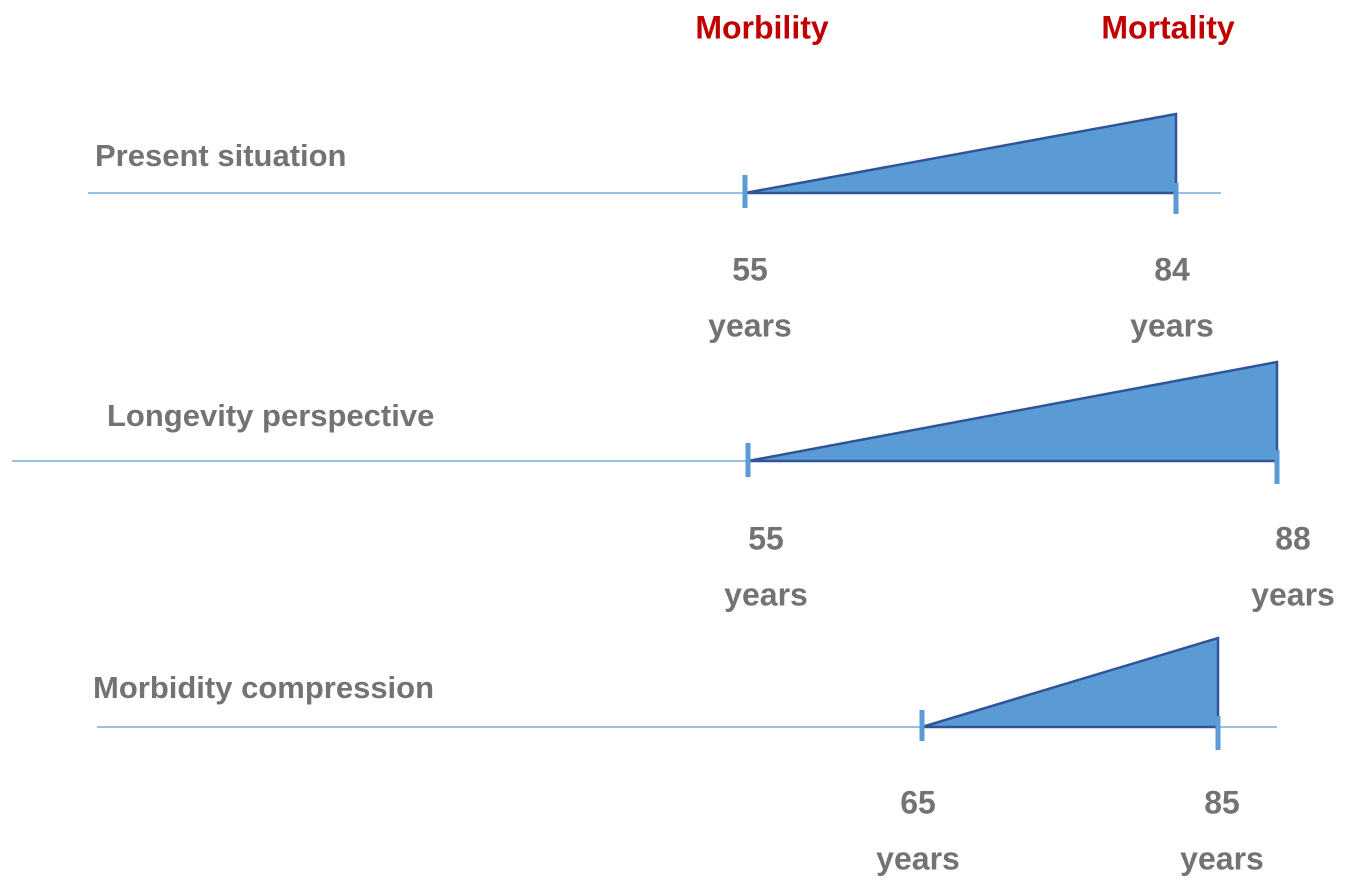  What do you see at coordinates (270, 415) in the screenshot?
I see `row-label: Longevity perspective` at bounding box center [270, 415].